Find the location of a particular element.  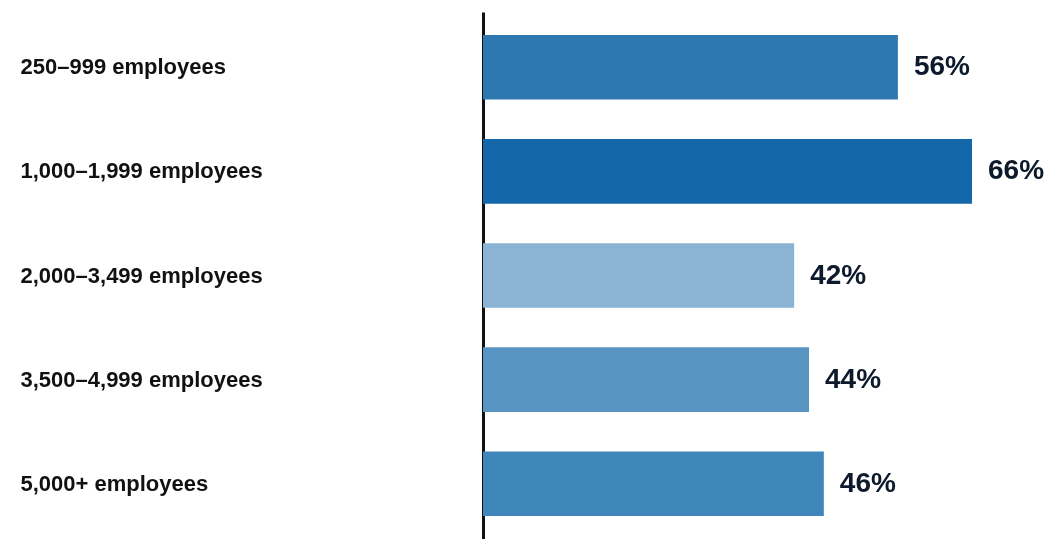

y-tick-label: 2,000–3,499 employees is located at coordinates (141, 275).